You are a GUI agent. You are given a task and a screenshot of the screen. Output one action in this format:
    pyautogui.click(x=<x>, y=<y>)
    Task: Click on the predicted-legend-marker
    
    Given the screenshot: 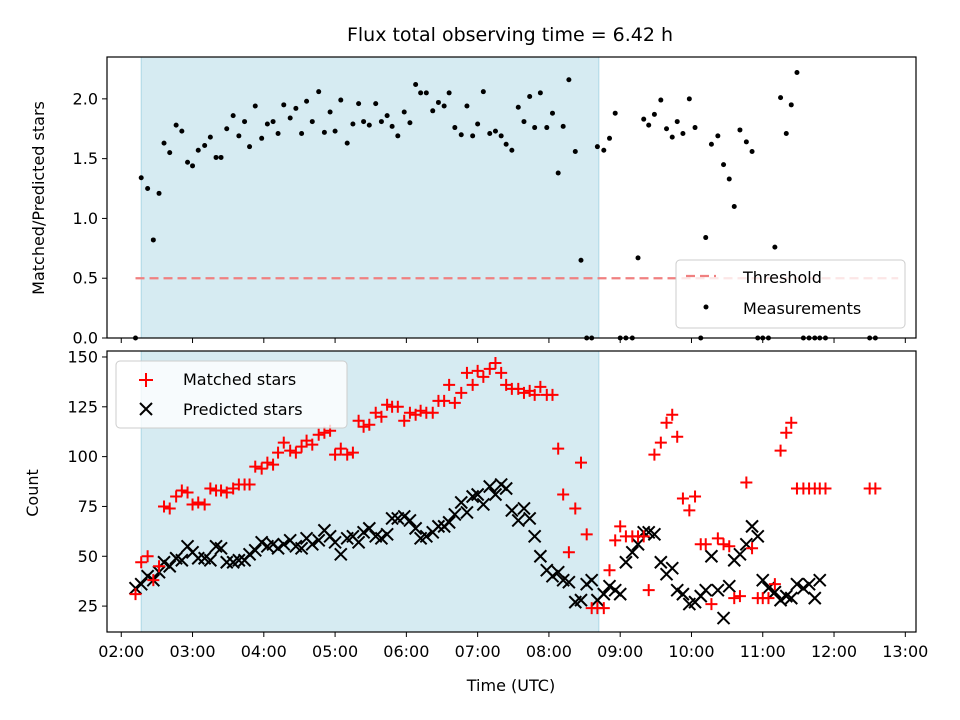 What is the action you would take?
    pyautogui.click(x=146, y=409)
    